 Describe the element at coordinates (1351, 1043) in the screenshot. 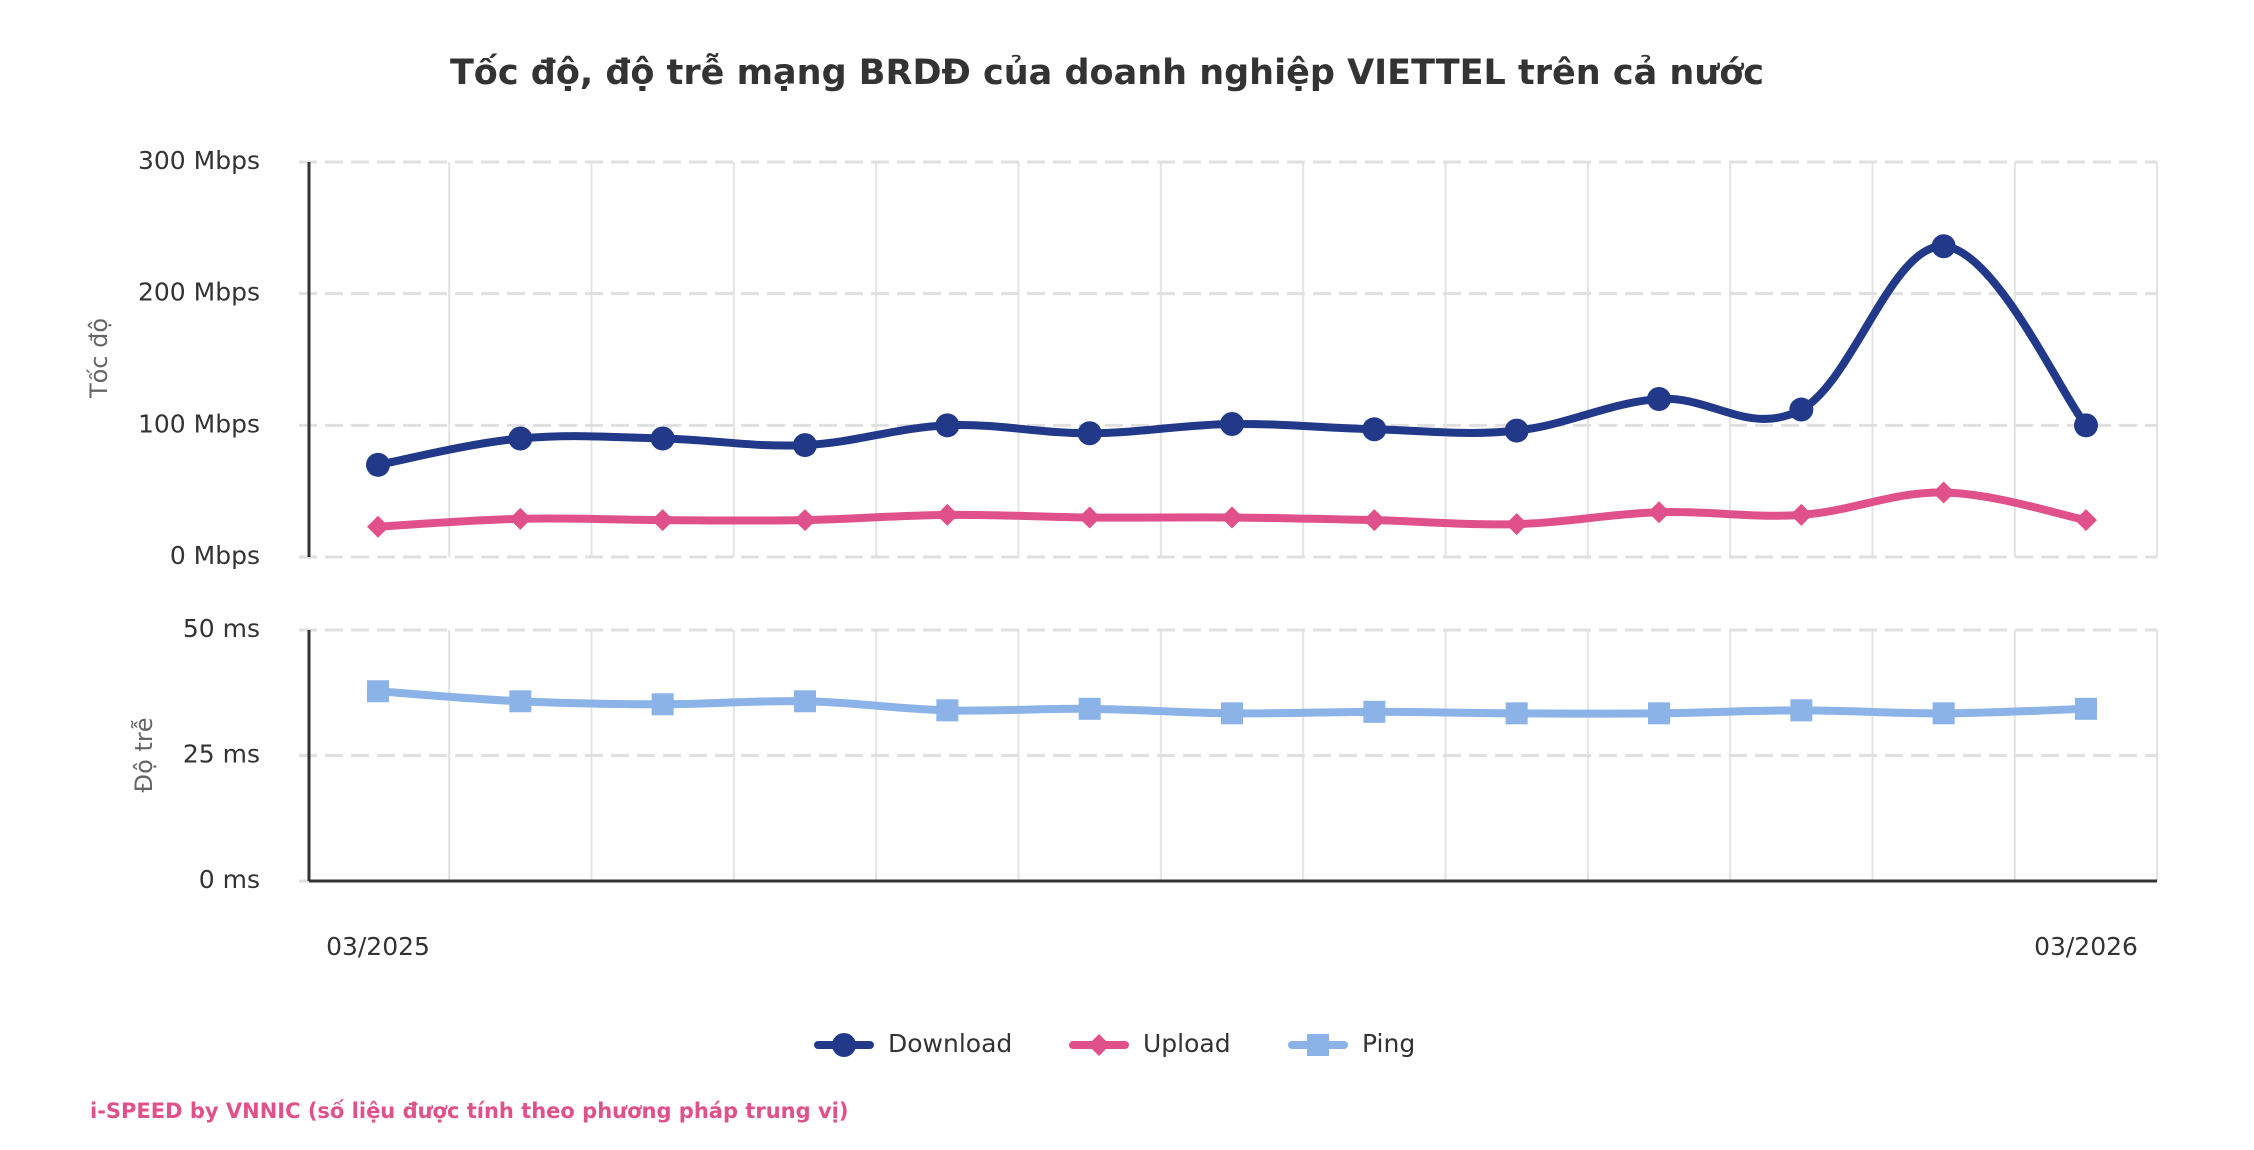

I see `legend-item: Ping` at that location.